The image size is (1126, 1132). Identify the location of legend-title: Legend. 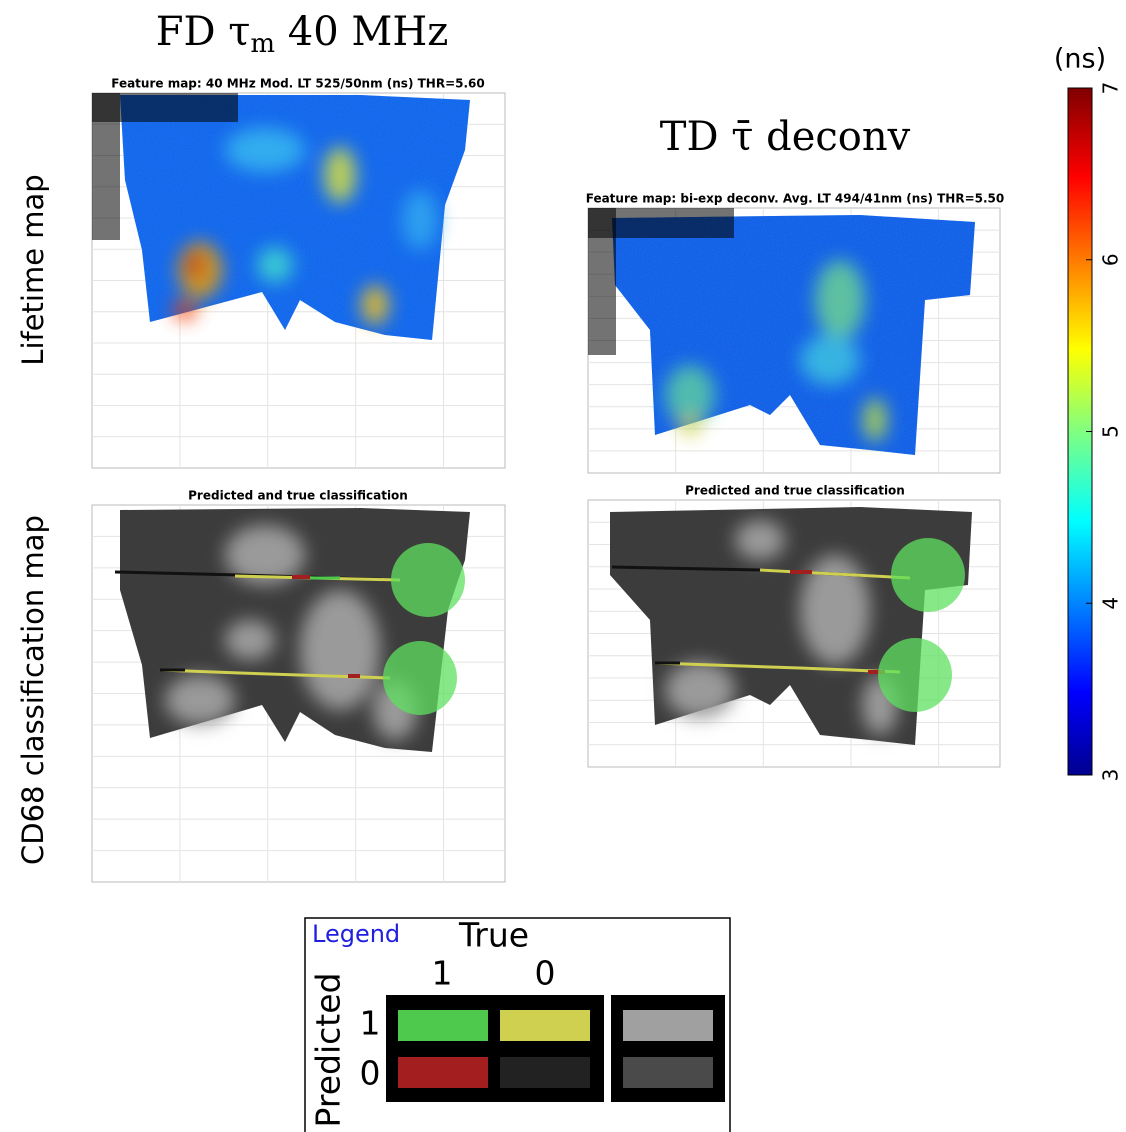
(356, 934).